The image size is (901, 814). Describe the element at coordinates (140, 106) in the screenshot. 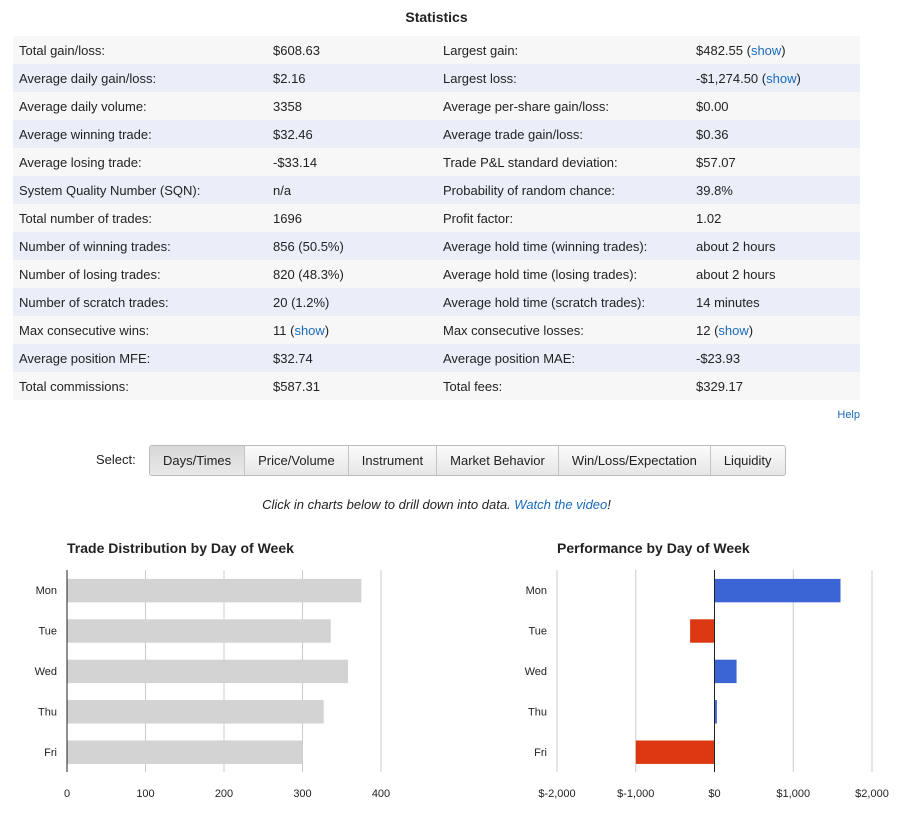

I see `stat-label: Average daily volume:` at that location.